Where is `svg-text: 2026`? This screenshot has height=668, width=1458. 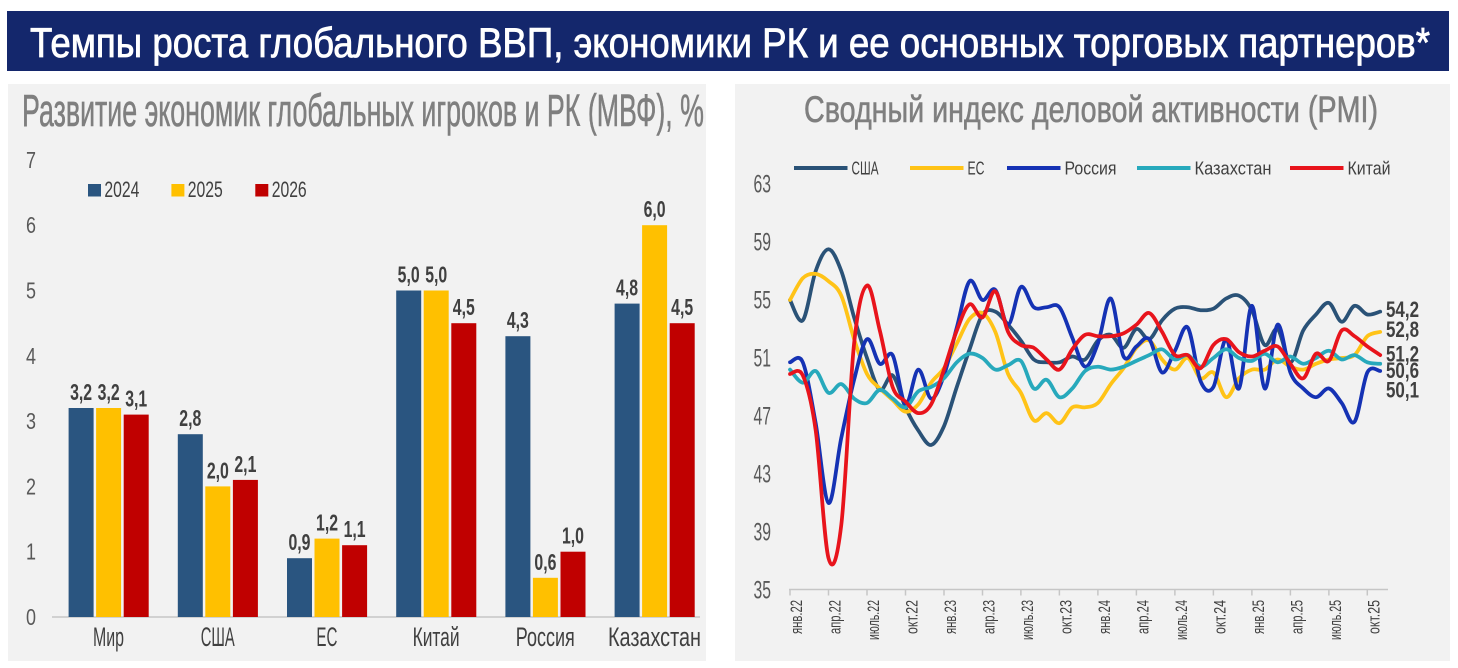 svg-text: 2026 is located at coordinates (289, 189).